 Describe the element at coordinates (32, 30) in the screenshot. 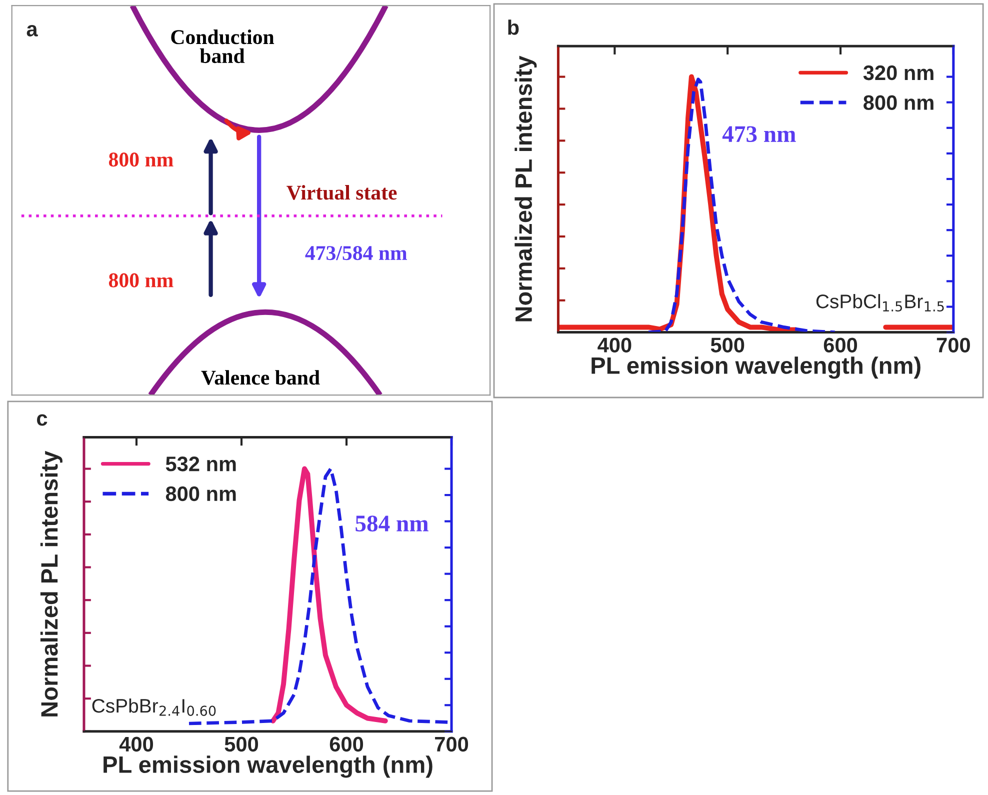

I see `text: a` at that location.